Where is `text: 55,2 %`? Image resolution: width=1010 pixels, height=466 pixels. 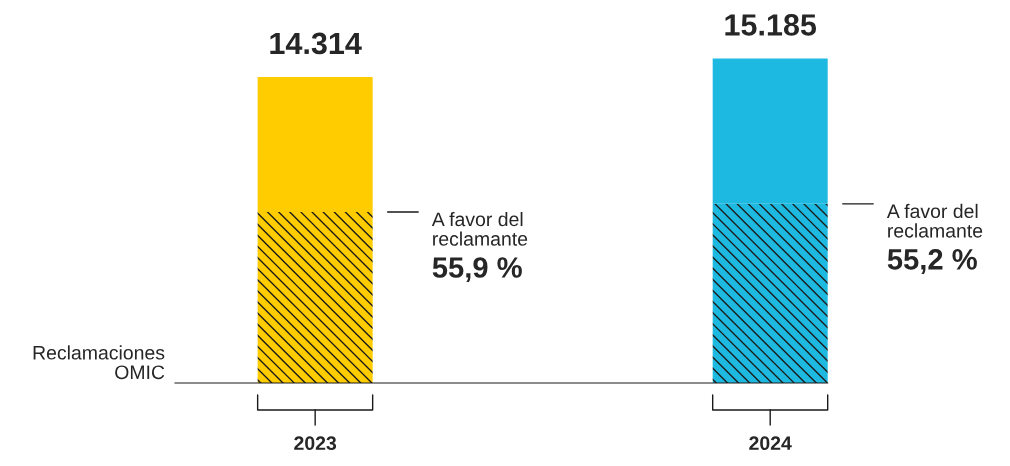 text: 55,2 % is located at coordinates (932, 261).